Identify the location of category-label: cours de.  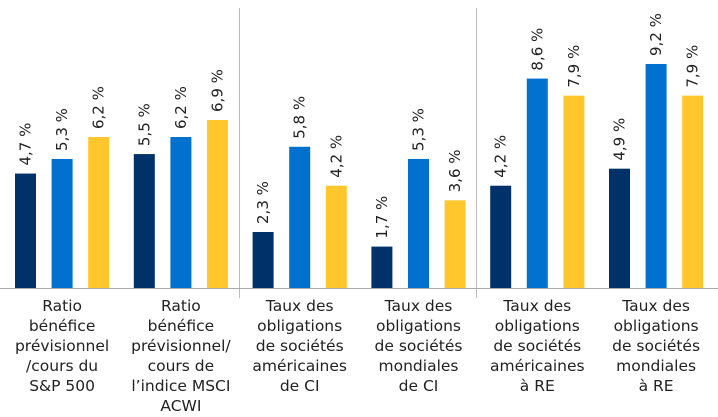
(181, 366).